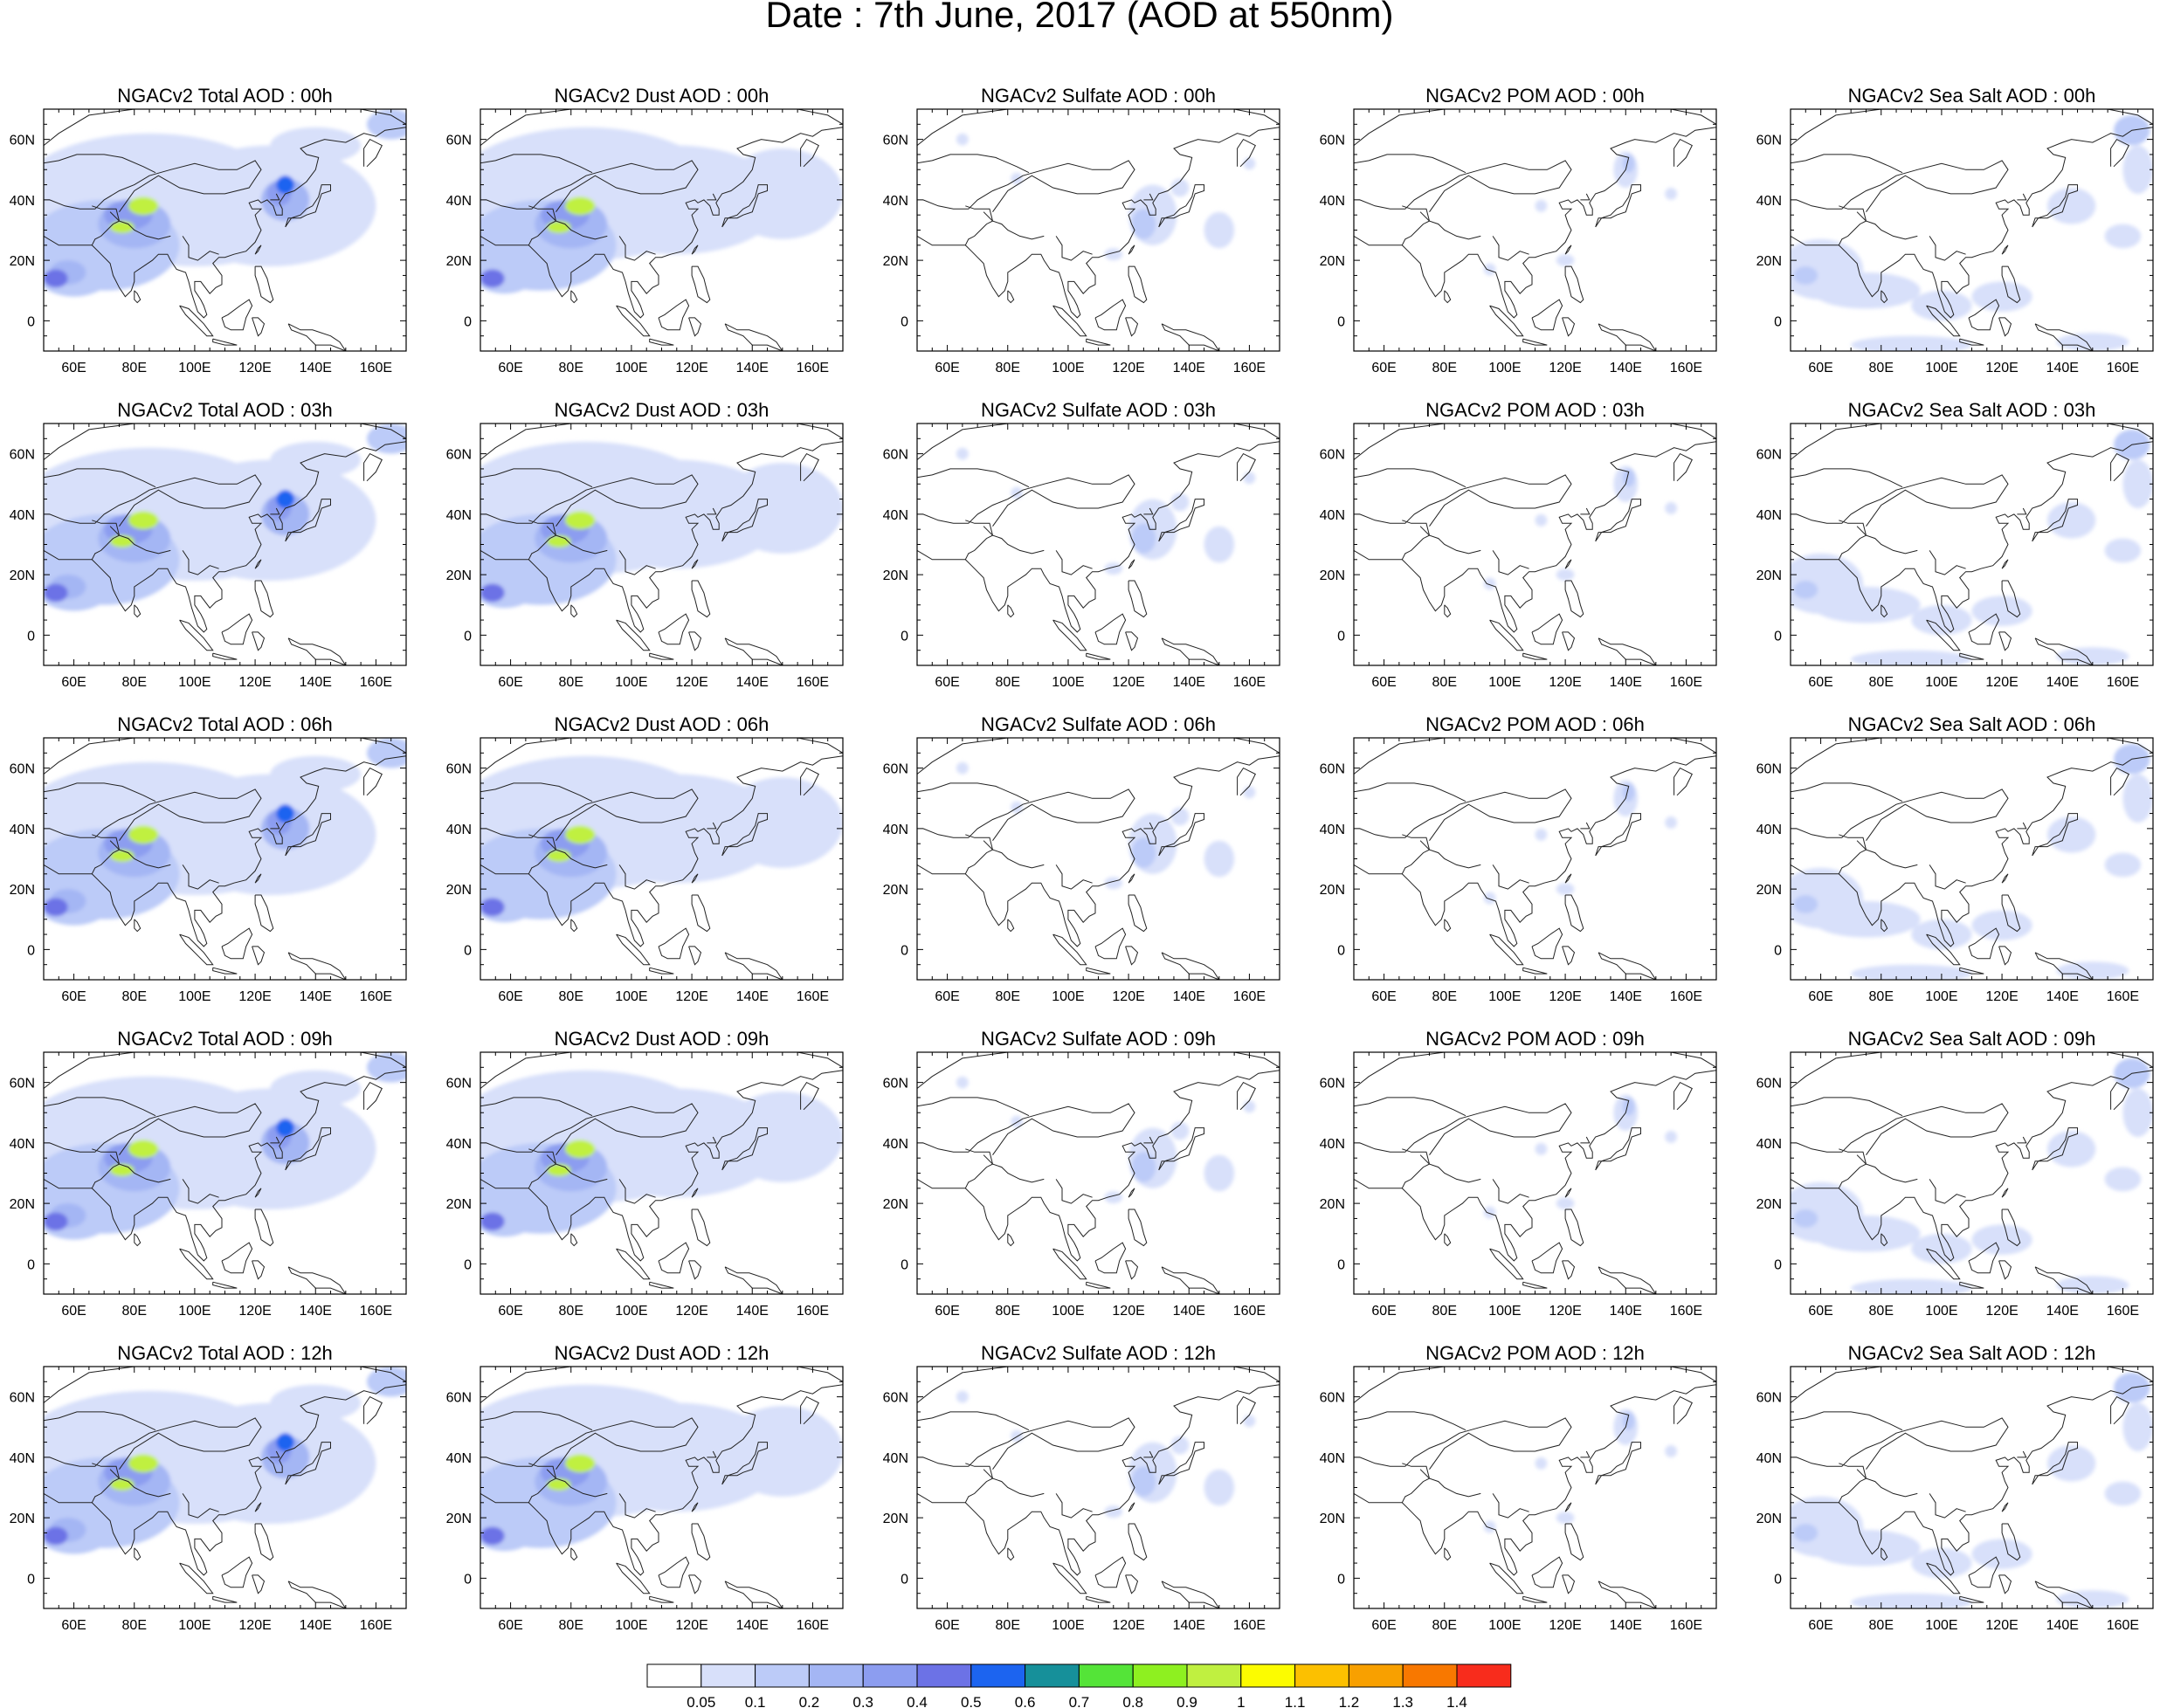 This screenshot has height=1708, width=2160. What do you see at coordinates (1972, 1490) in the screenshot?
I see `aod-field` at bounding box center [1972, 1490].